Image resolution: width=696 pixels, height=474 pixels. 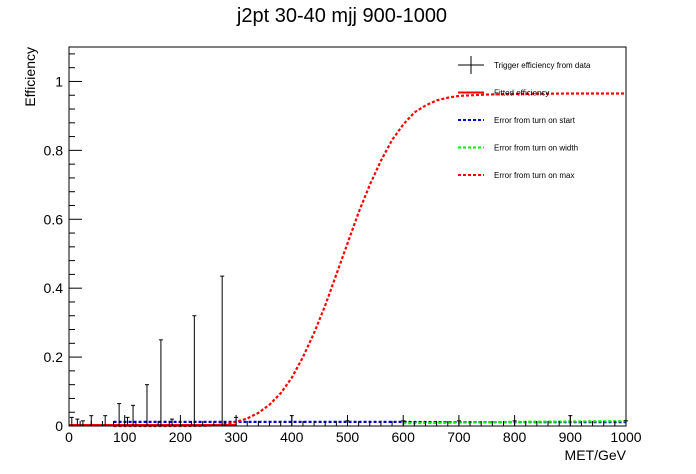 I want to click on x-tick-label: 600, so click(x=404, y=437).